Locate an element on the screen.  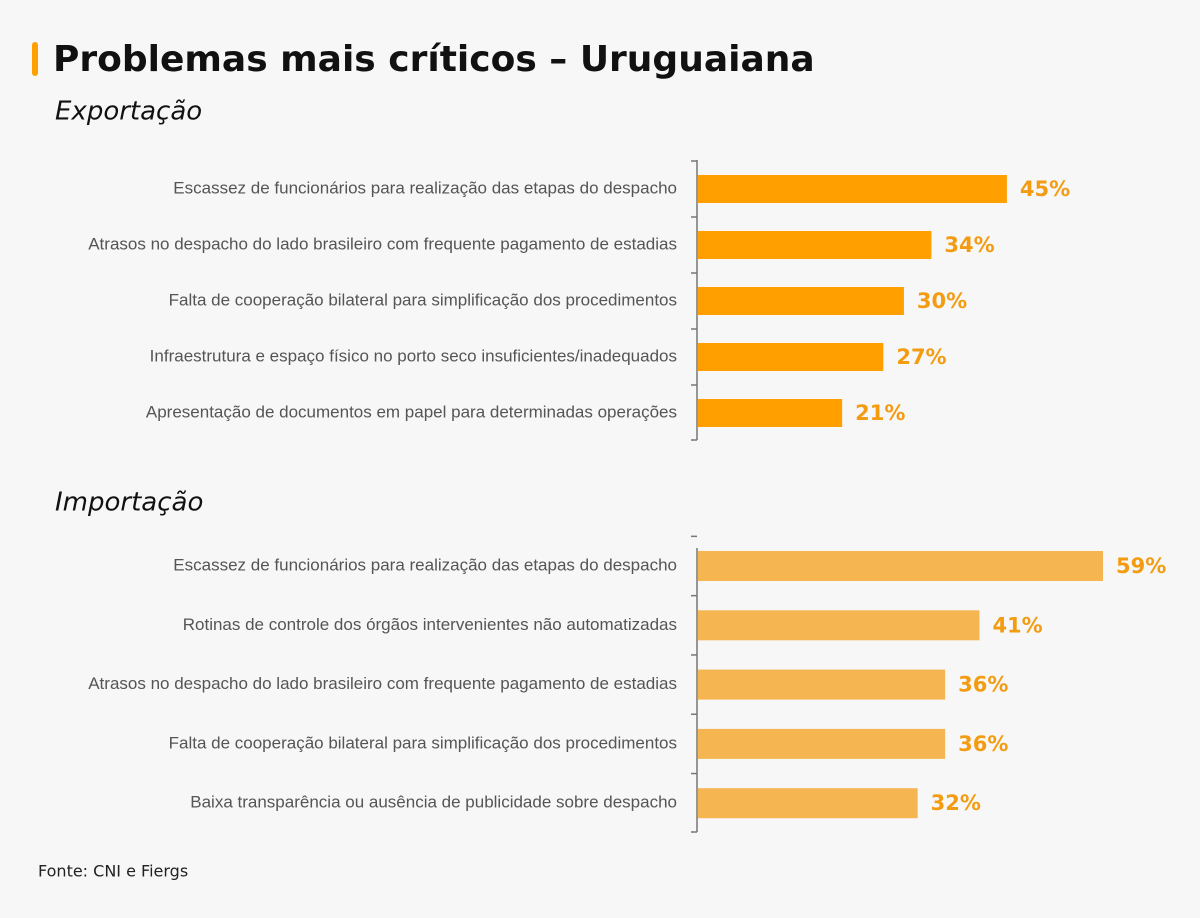
chart-subtitle: Importação is located at coordinates (129, 503).